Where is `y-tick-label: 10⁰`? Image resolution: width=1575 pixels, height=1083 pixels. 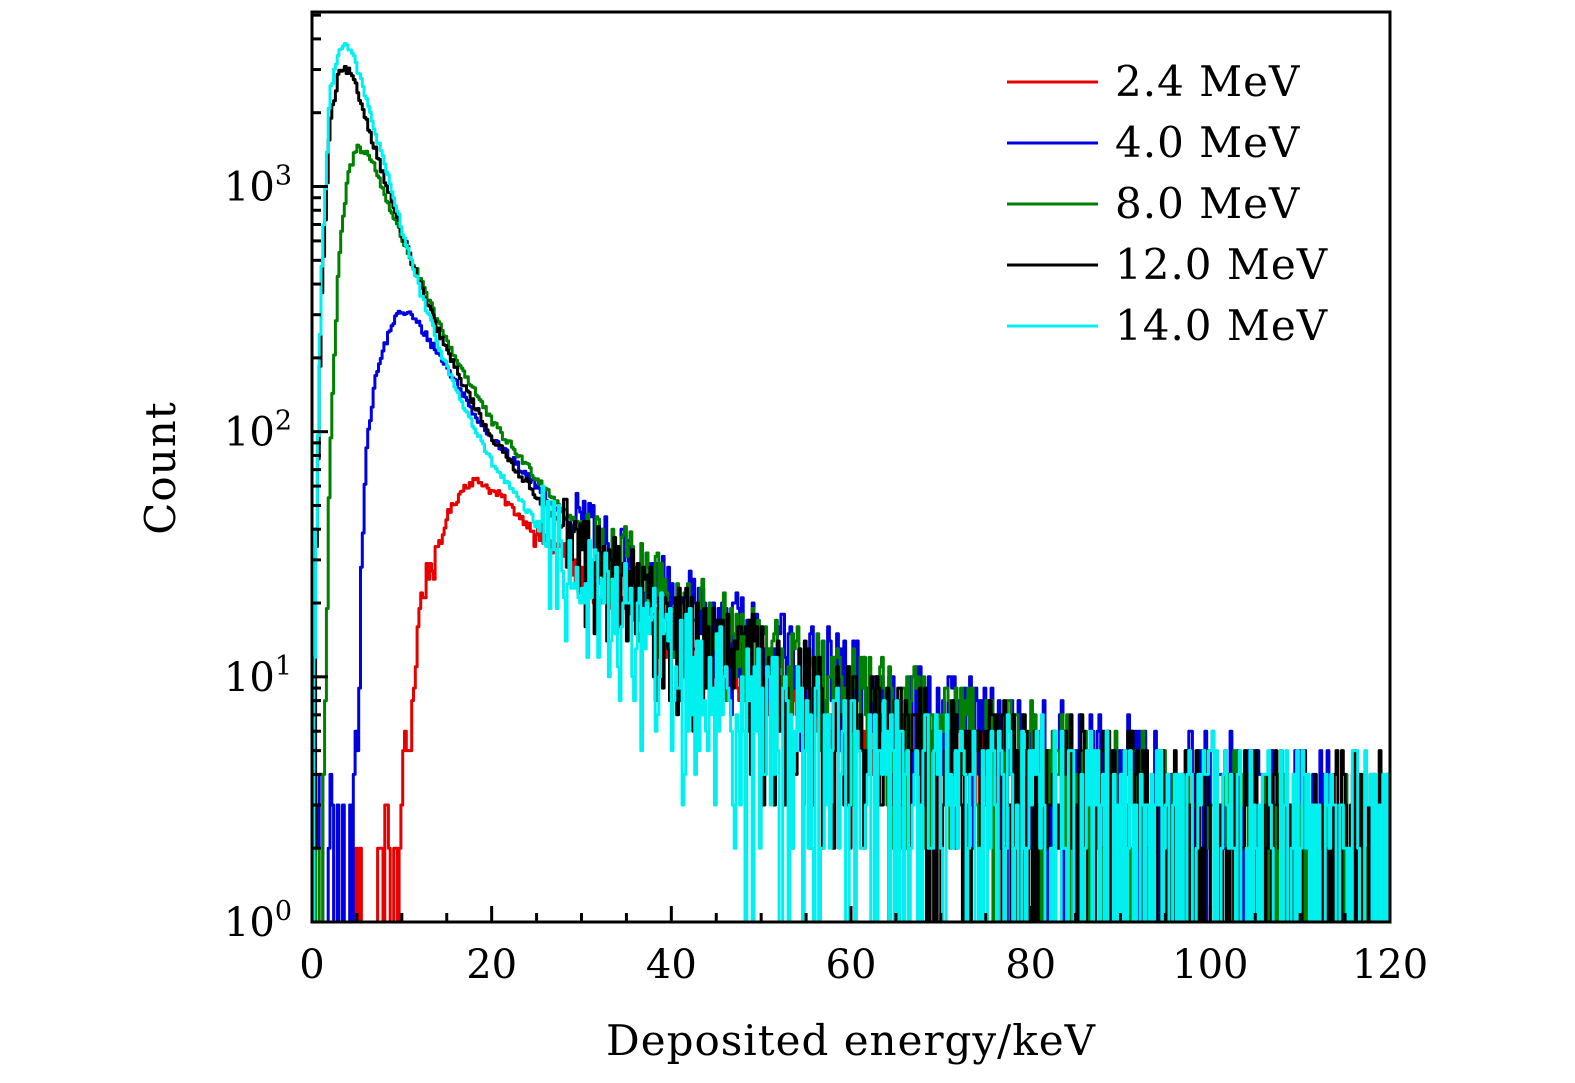 y-tick-label: 10⁰ is located at coordinates (258, 921).